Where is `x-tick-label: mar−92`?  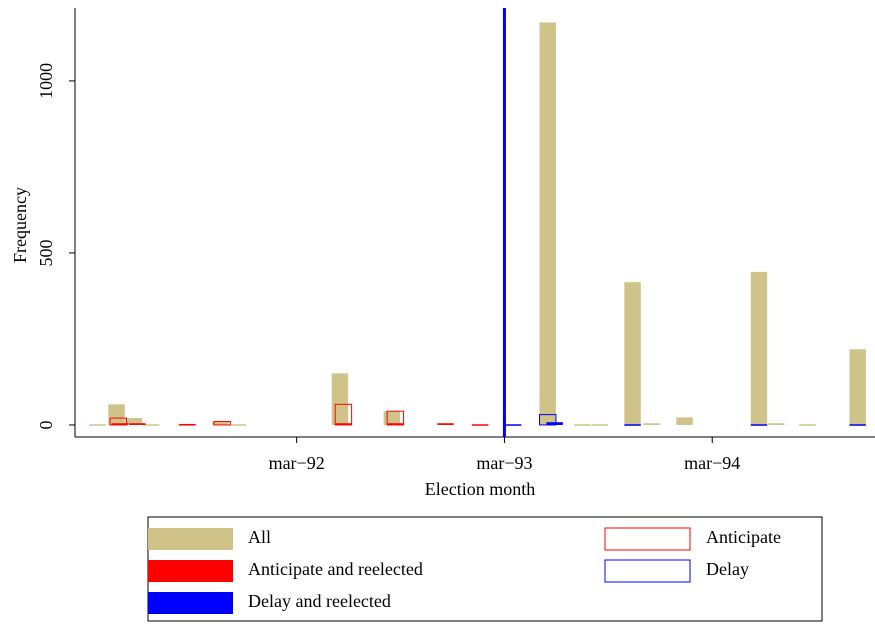 x-tick-label: mar−92 is located at coordinates (297, 463).